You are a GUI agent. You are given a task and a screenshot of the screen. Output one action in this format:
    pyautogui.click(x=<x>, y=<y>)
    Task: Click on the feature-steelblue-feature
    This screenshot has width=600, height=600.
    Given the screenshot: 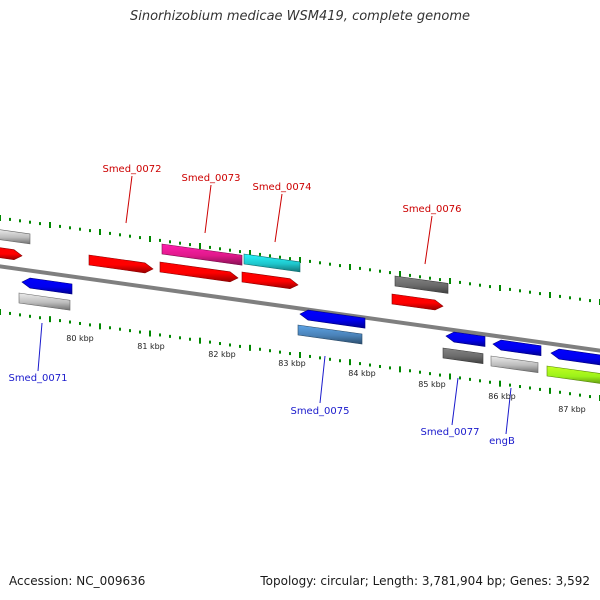 What is the action you would take?
    pyautogui.click(x=330, y=334)
    